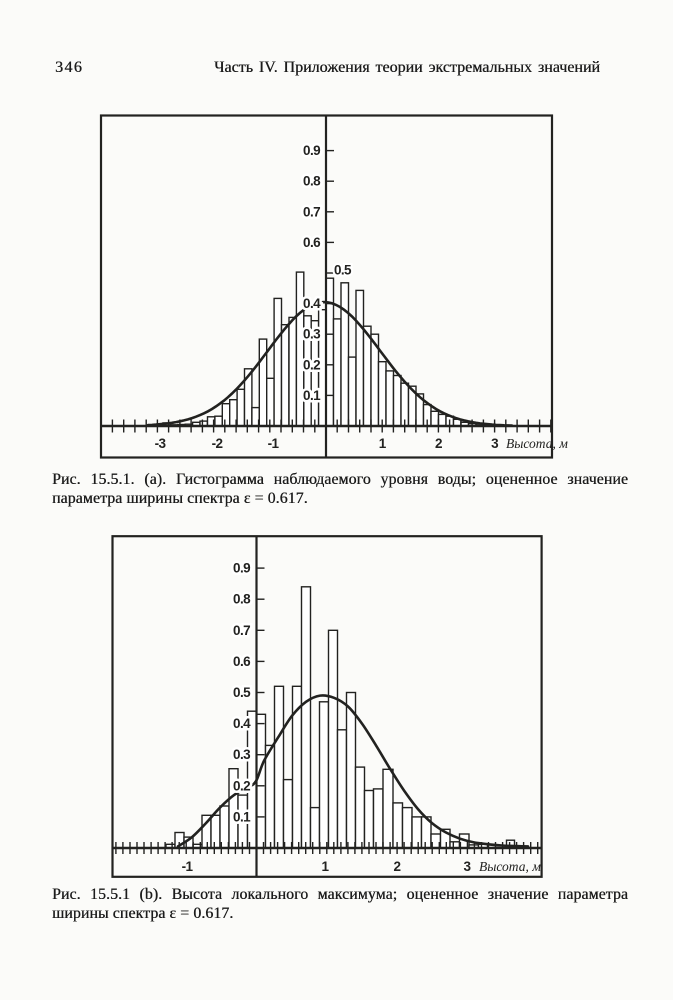  What do you see at coordinates (217, 443) in the screenshot?
I see `svg-text: -2` at bounding box center [217, 443].